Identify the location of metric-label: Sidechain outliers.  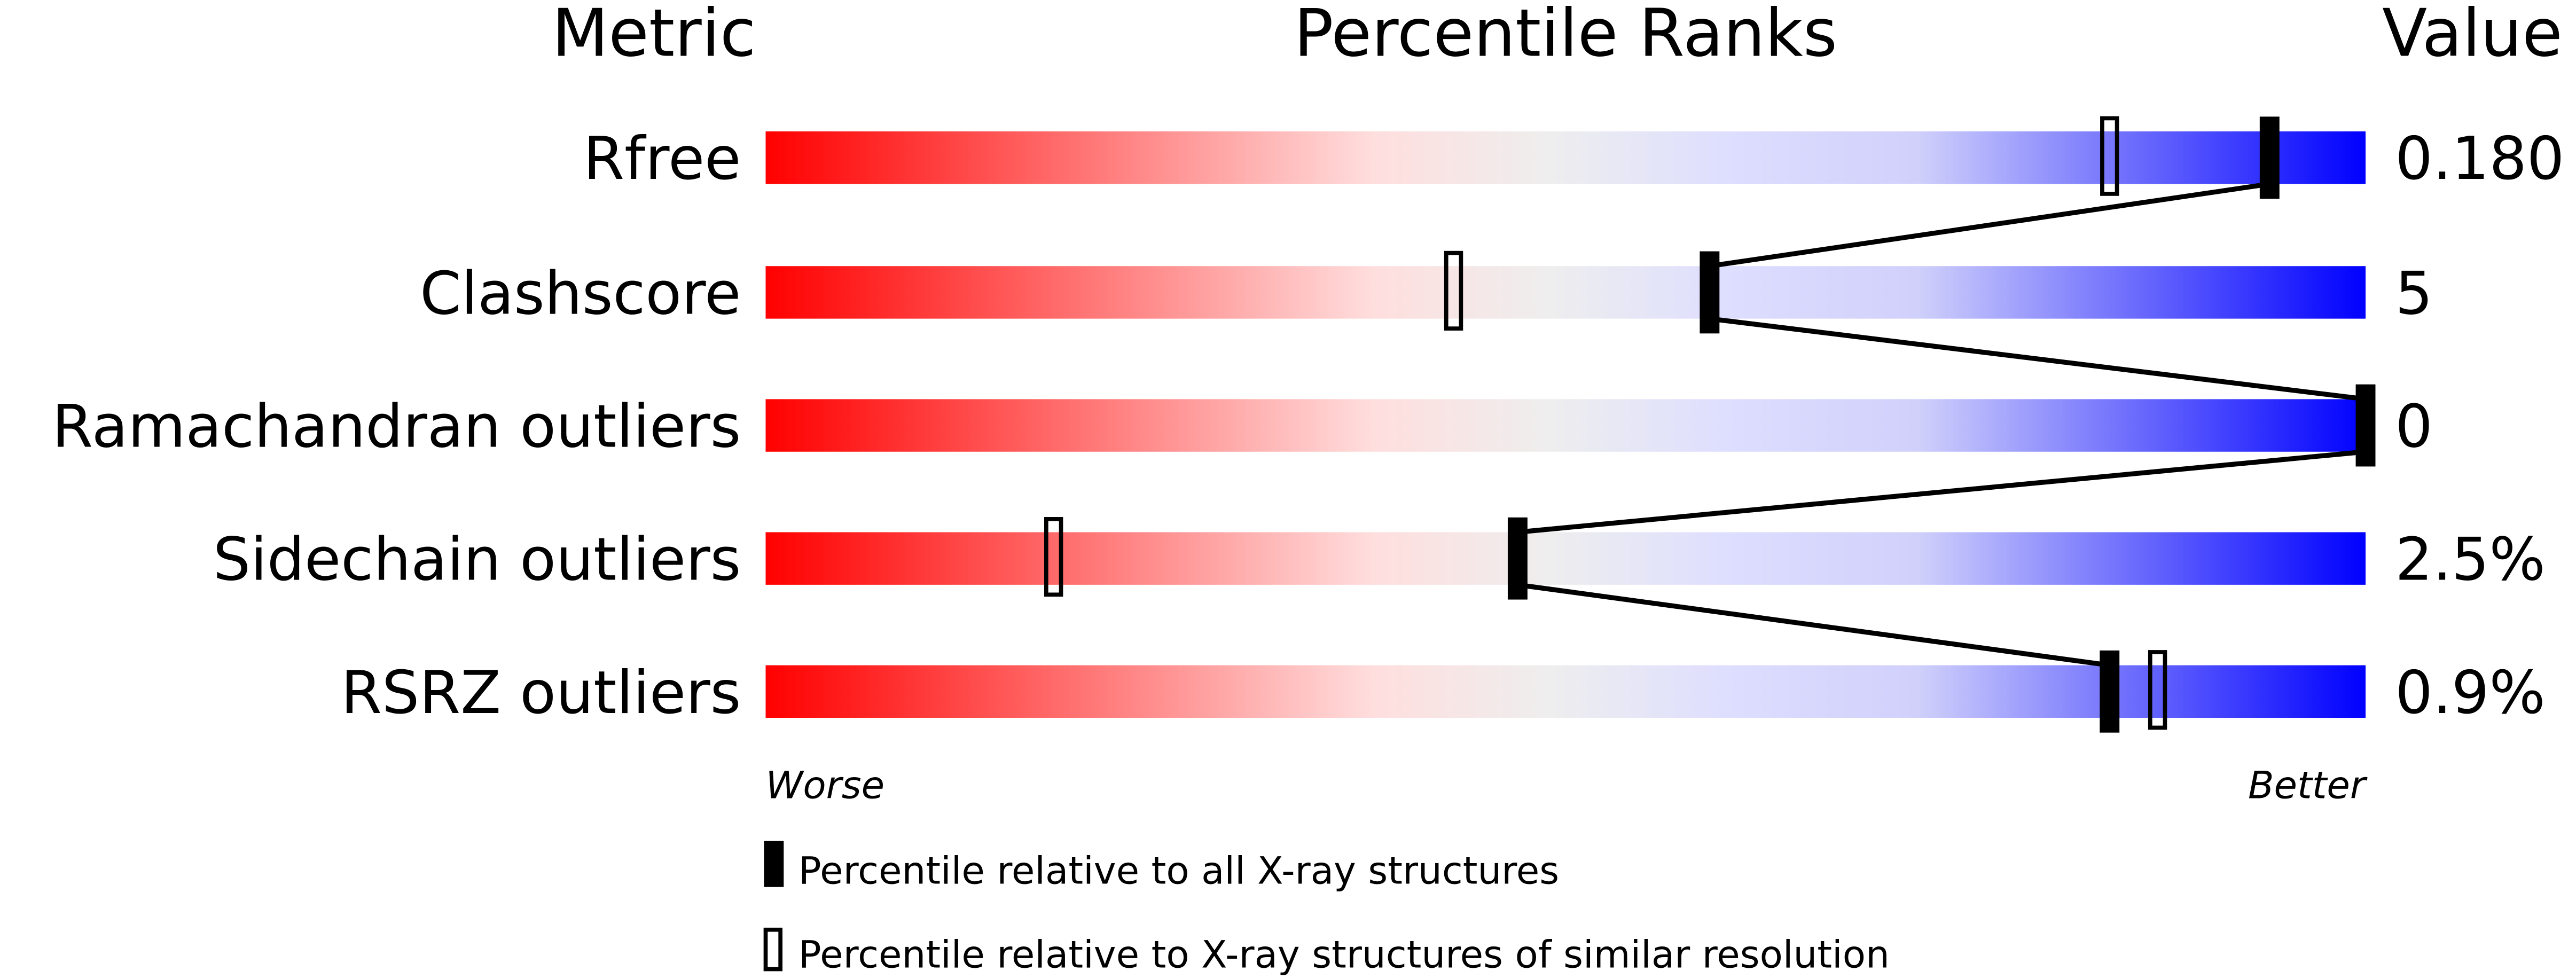
(477, 560).